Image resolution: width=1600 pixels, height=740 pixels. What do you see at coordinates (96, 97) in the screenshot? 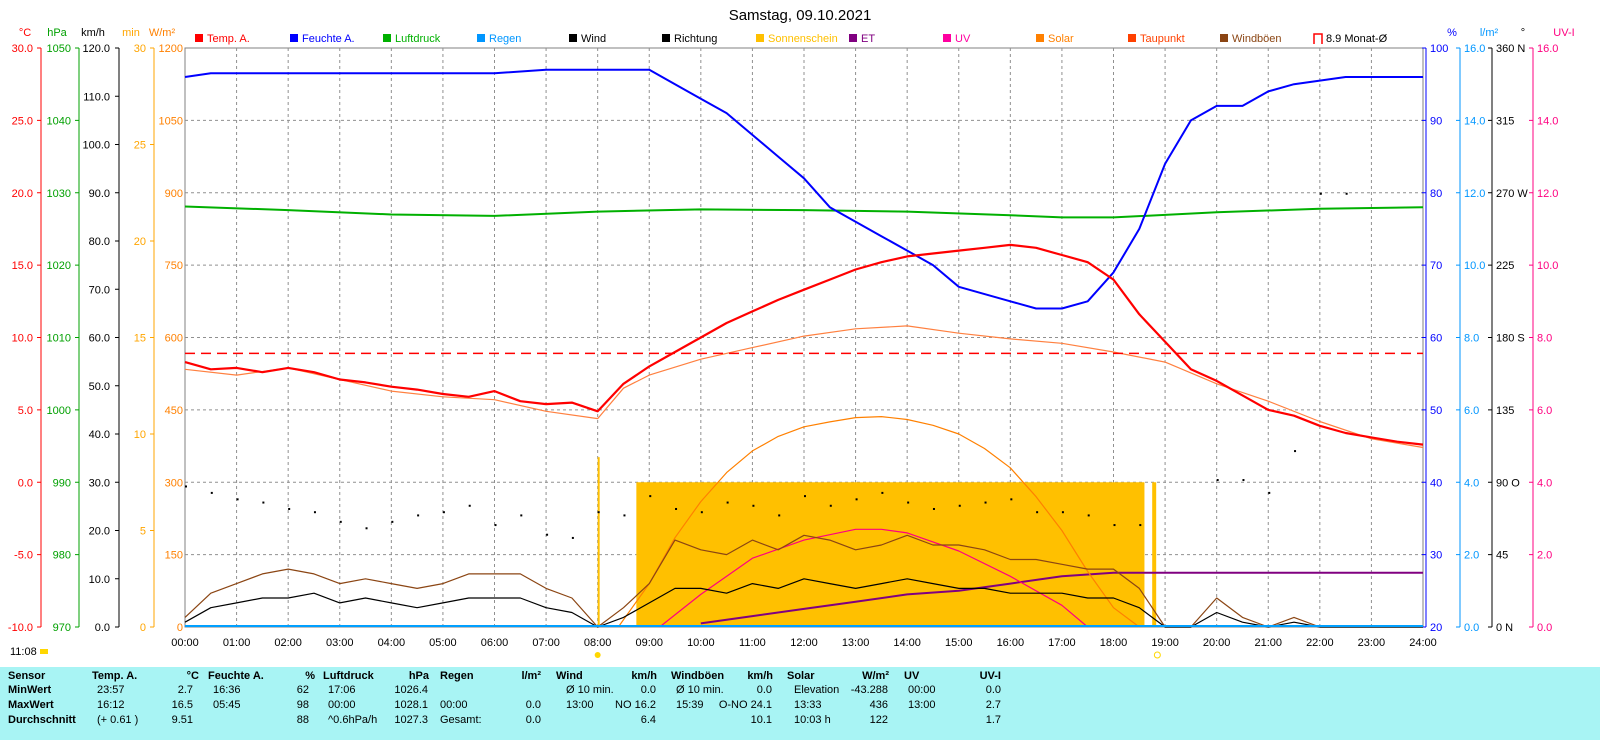
I see `wind-tick-label: 110.0` at bounding box center [96, 97].